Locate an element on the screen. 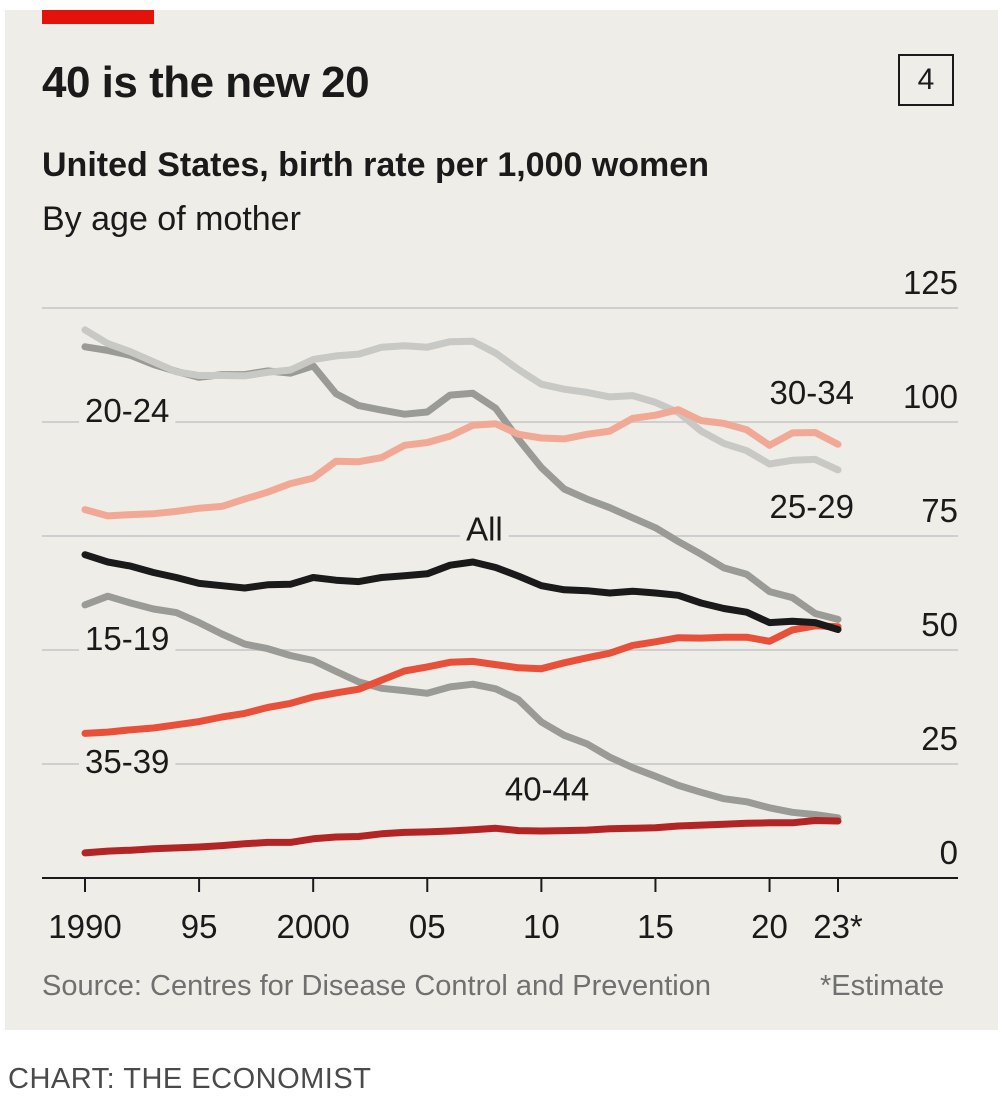 The image size is (1003, 1110). y-tick-label: 25 is located at coordinates (939, 738).